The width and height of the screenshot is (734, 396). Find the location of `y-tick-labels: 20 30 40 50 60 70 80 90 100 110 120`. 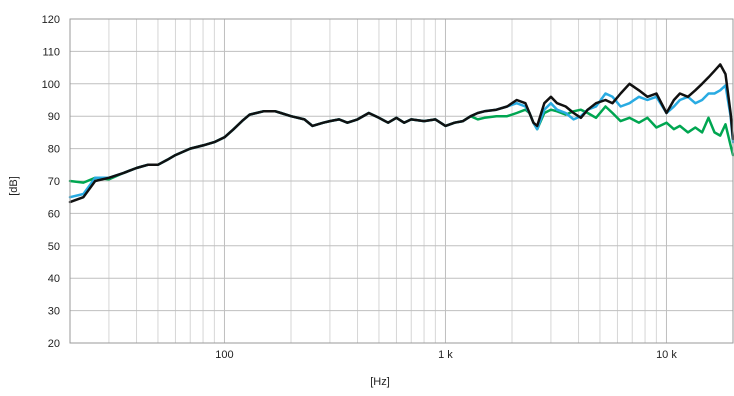

y-tick-labels: 20 30 40 50 60 70 80 90 100 110 120 is located at coordinates (51, 182).